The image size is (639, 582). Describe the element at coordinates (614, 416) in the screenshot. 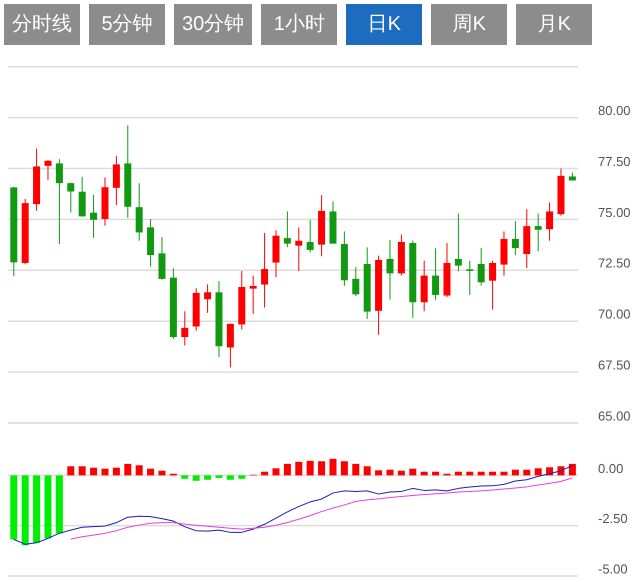

I see `y-tick-label: 65.00` at that location.